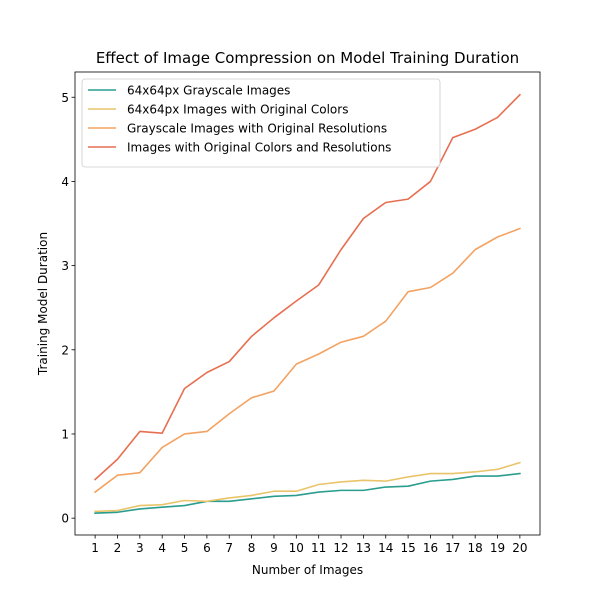 This screenshot has width=600, height=600. Describe the element at coordinates (252, 548) in the screenshot. I see `x-tick-label: 8` at that location.